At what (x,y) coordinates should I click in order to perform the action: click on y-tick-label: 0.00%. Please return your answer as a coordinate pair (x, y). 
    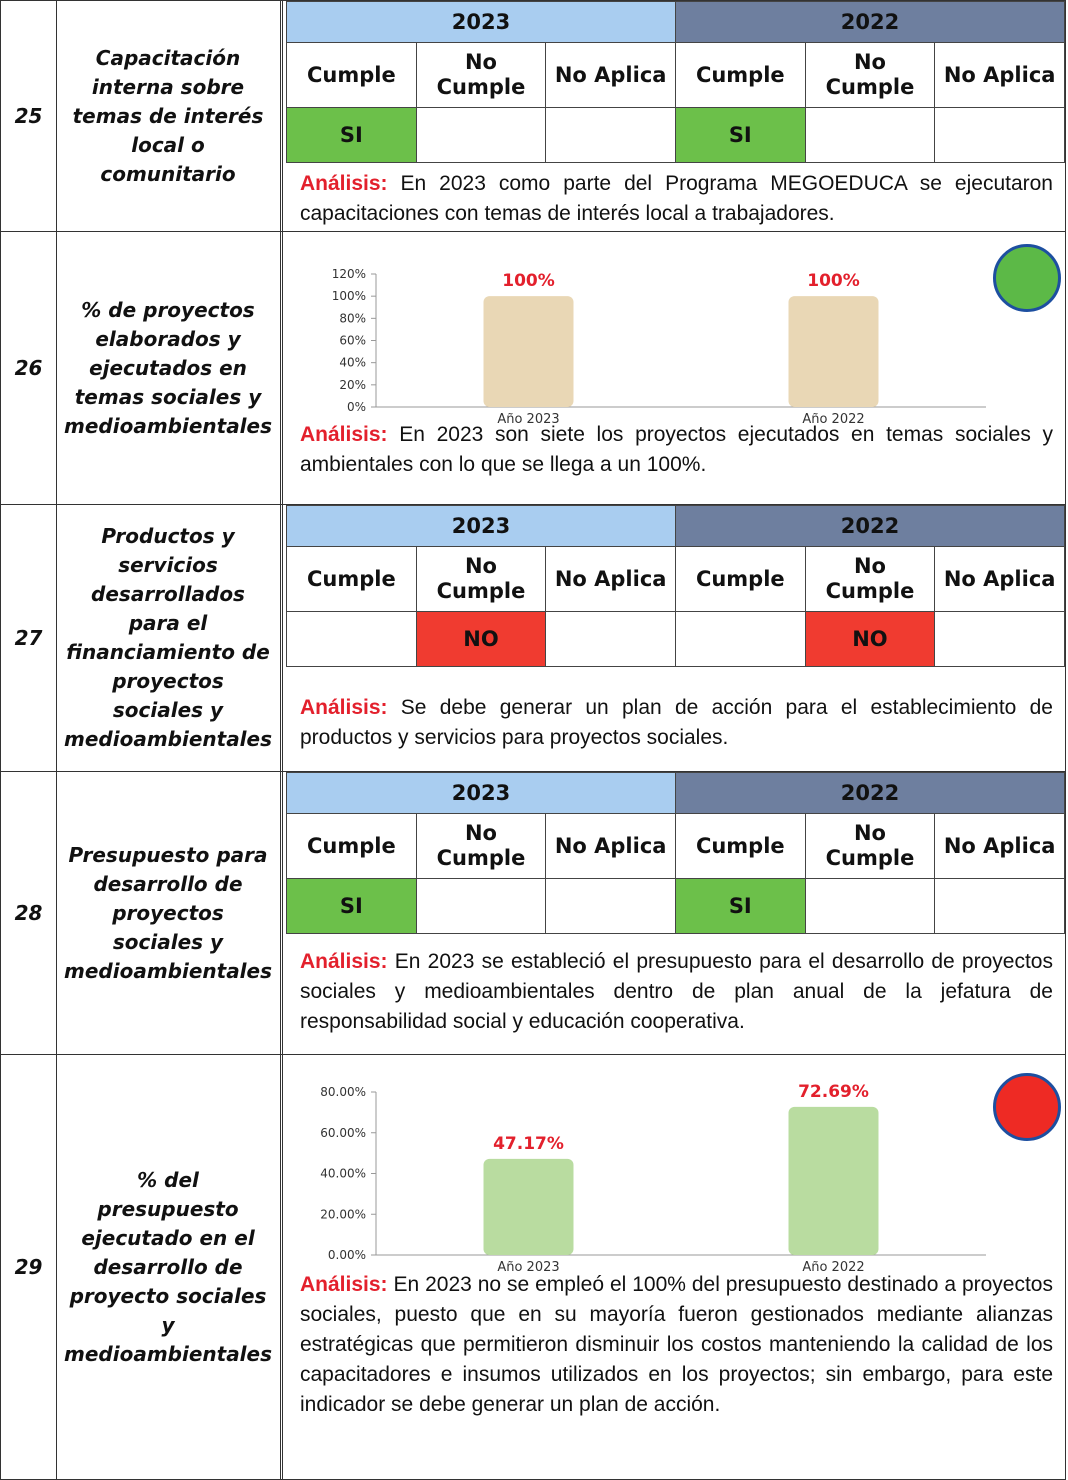
    Looking at the image, I should click on (347, 1255).